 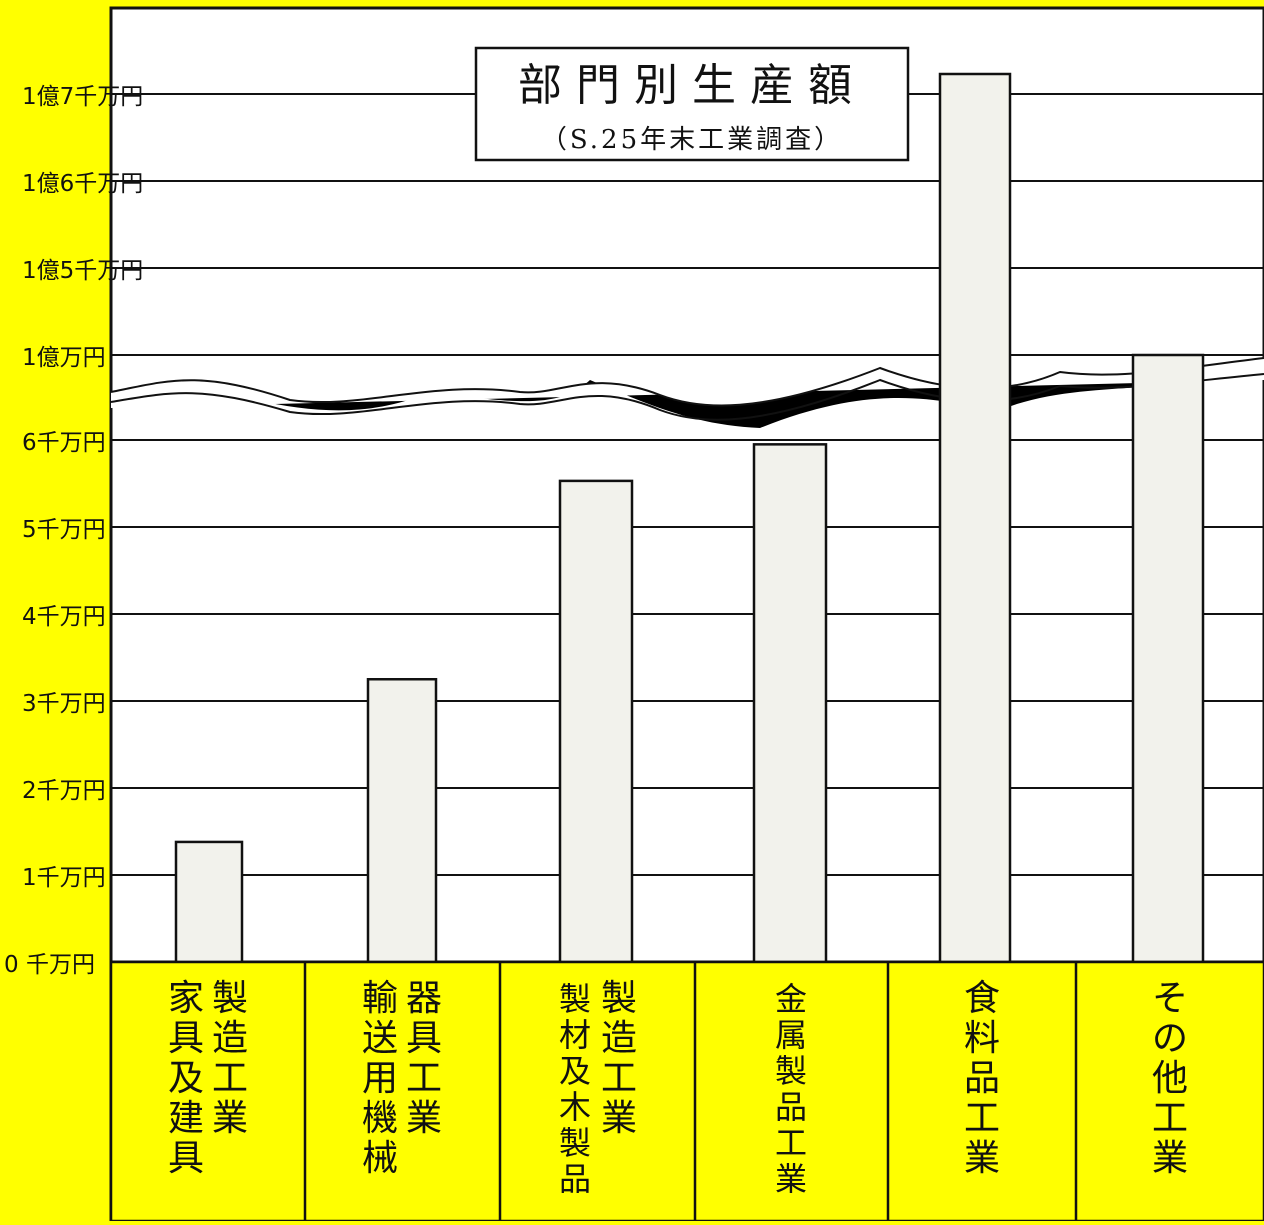 I want to click on category-label-char: 食, so click(x=982, y=998).